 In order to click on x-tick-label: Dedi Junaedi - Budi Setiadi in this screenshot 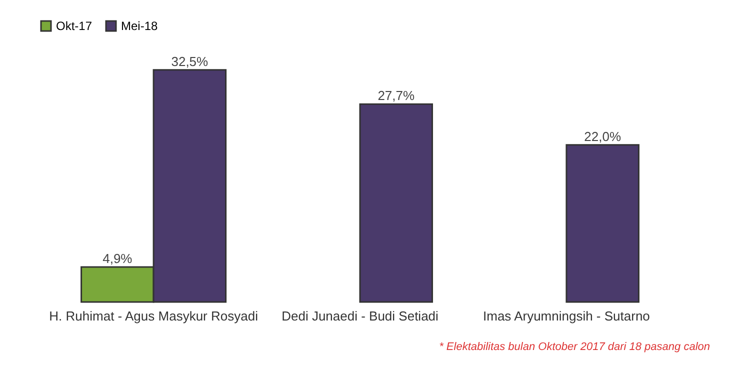, I will do `click(360, 316)`.